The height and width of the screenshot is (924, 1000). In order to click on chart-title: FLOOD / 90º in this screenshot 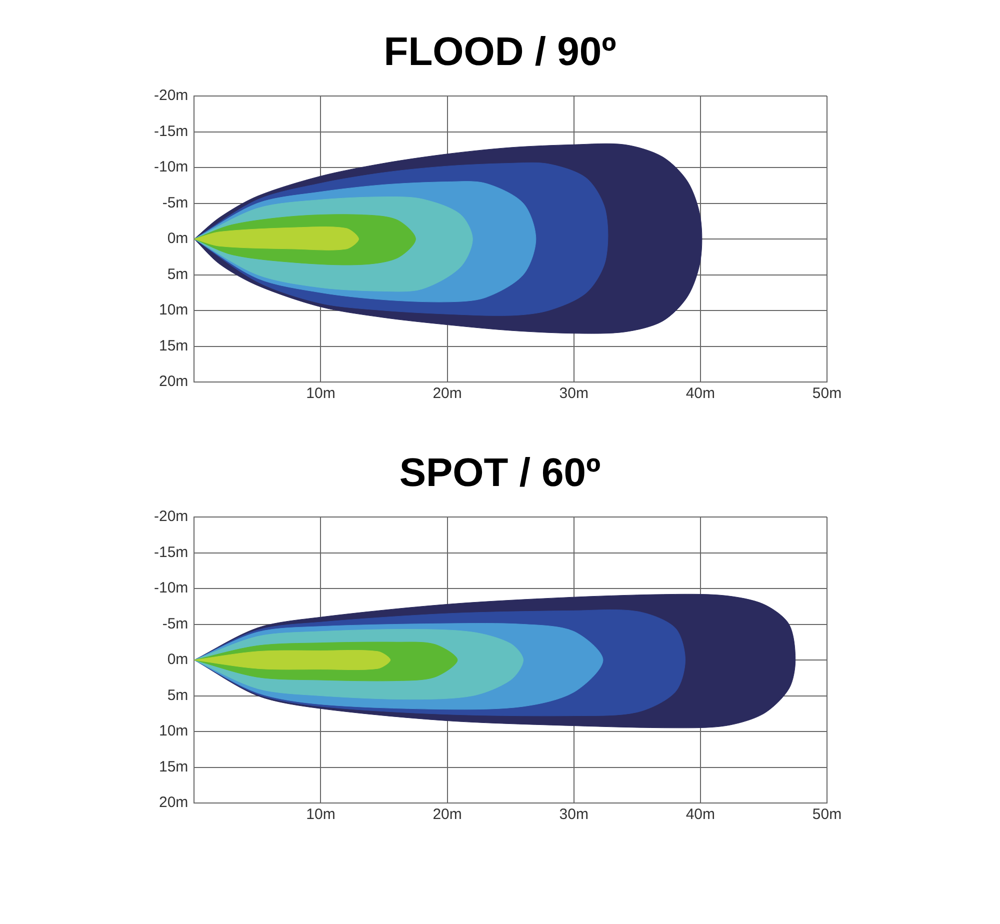, I will do `click(500, 52)`.